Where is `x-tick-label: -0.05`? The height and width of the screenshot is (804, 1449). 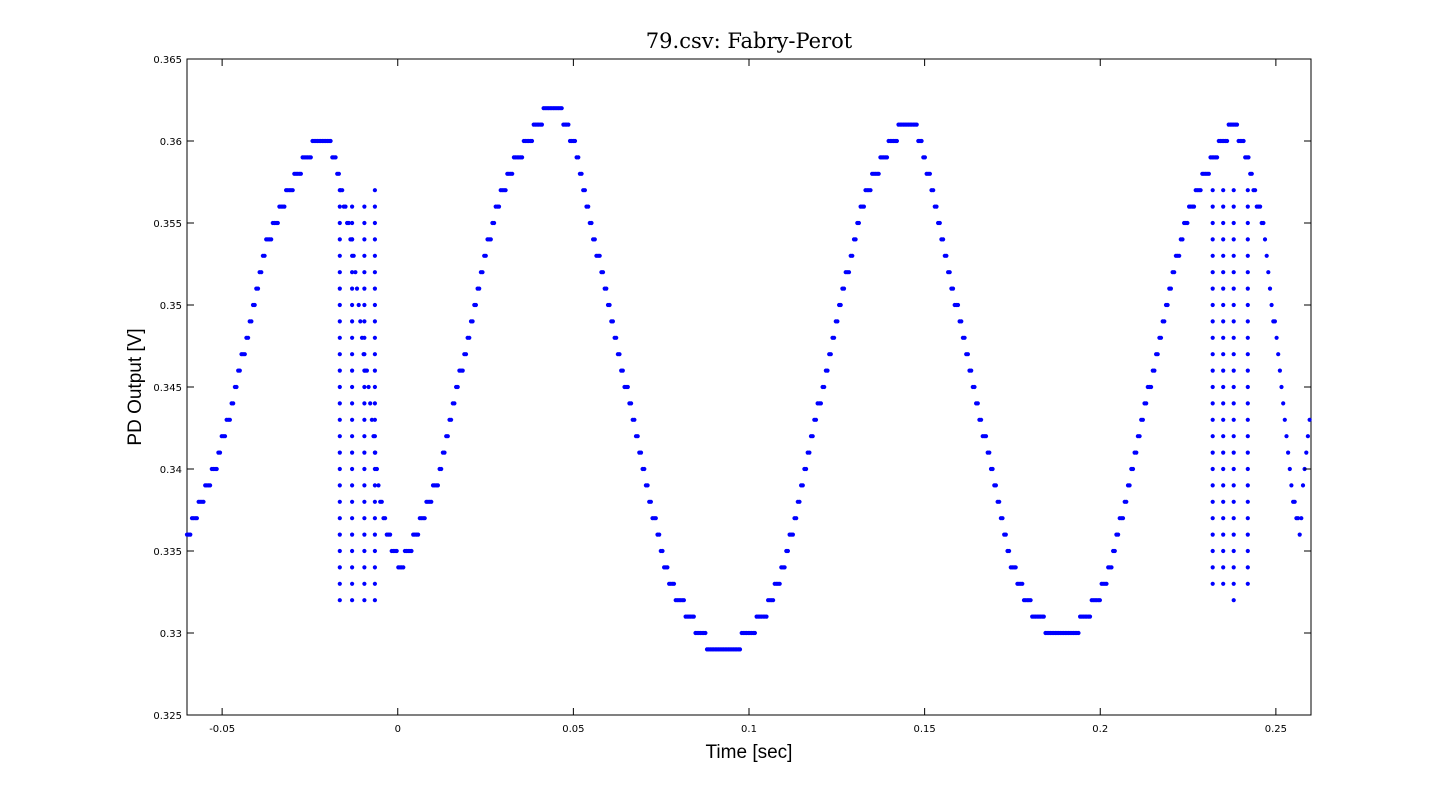
x-tick-label: -0.05 is located at coordinates (222, 729).